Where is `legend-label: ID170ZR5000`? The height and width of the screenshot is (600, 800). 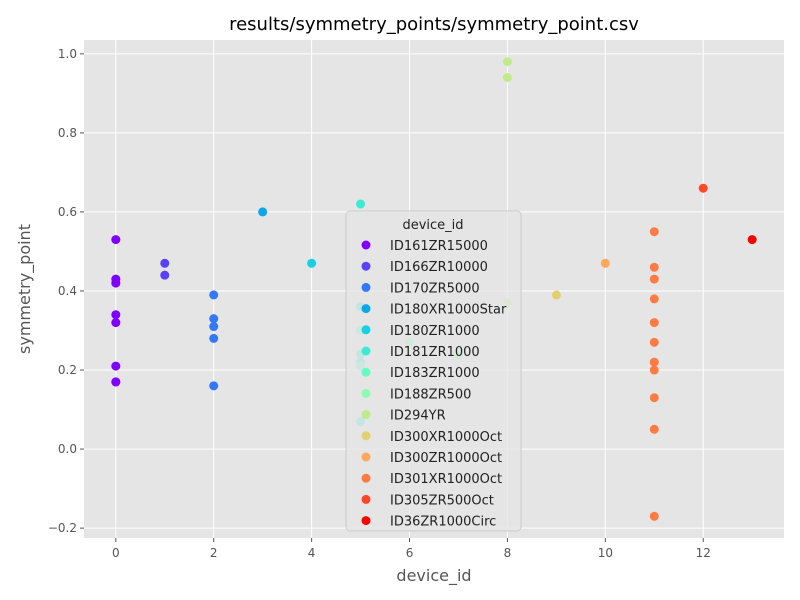 legend-label: ID170ZR5000 is located at coordinates (435, 288).